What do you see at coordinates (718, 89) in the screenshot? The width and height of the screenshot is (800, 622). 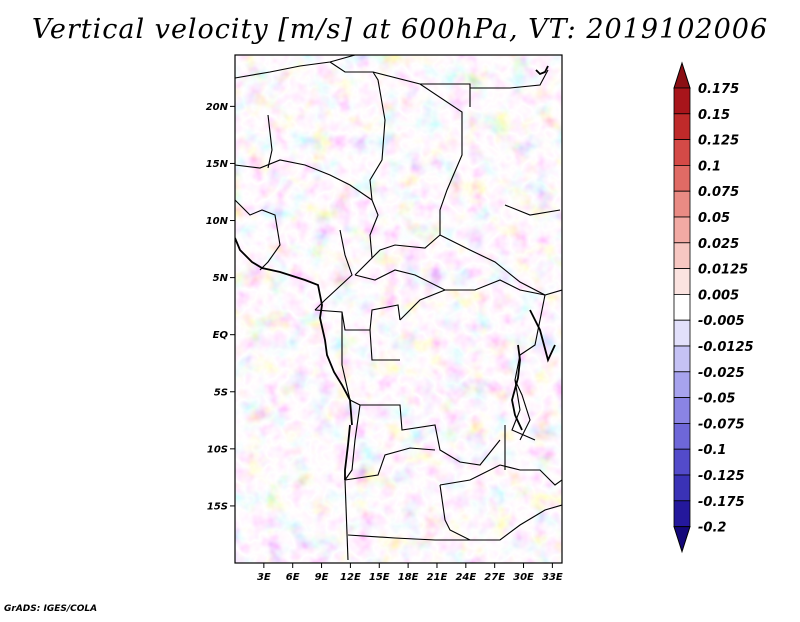 I see `colorbar-label: 0.175` at bounding box center [718, 89].